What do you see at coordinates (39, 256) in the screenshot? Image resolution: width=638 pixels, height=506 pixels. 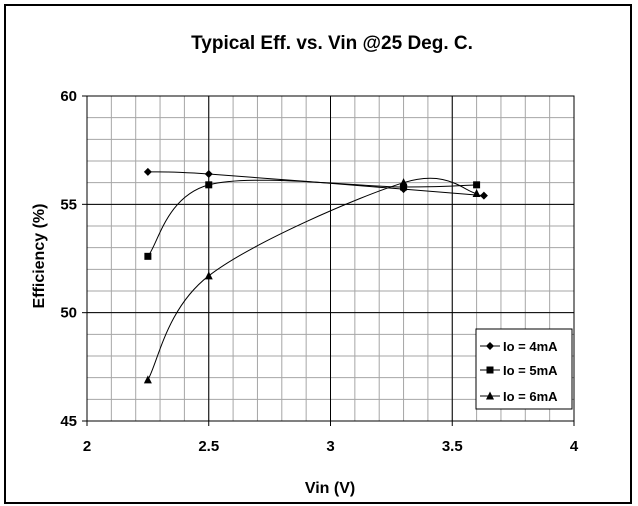 I see `y-axis-title: Efficiency (%)` at bounding box center [39, 256].